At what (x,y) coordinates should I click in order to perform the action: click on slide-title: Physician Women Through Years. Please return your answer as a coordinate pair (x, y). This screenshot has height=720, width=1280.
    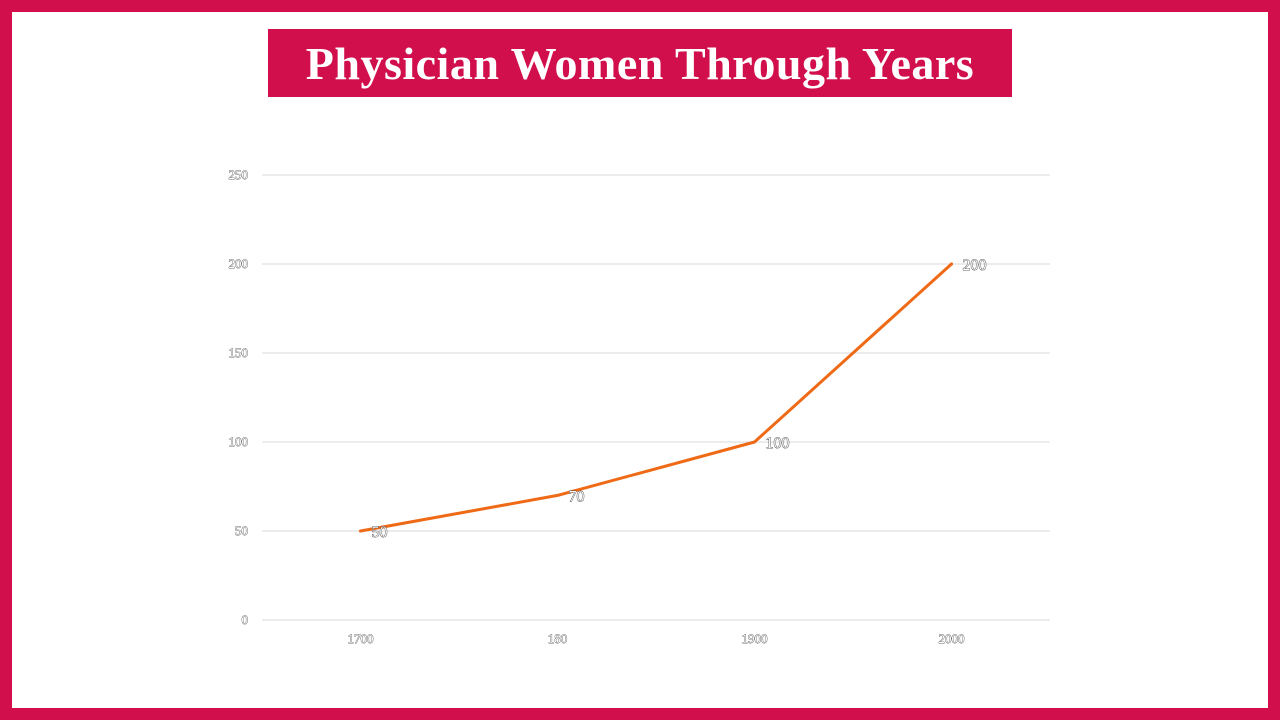
    Looking at the image, I should click on (640, 63).